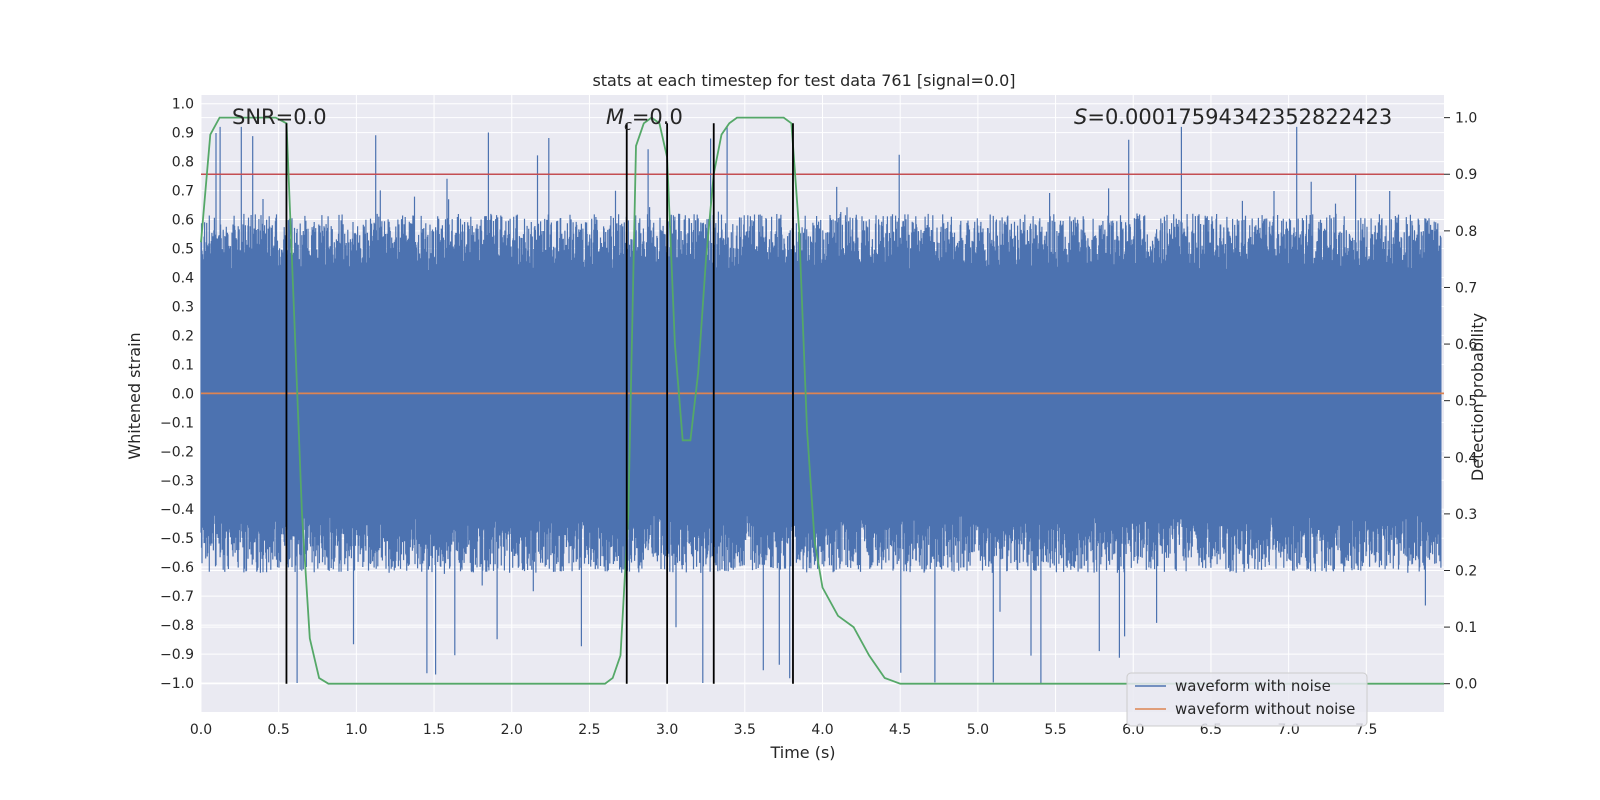 The height and width of the screenshot is (800, 1600). Describe the element at coordinates (279, 730) in the screenshot. I see `x-tick-label: 0.5` at that location.